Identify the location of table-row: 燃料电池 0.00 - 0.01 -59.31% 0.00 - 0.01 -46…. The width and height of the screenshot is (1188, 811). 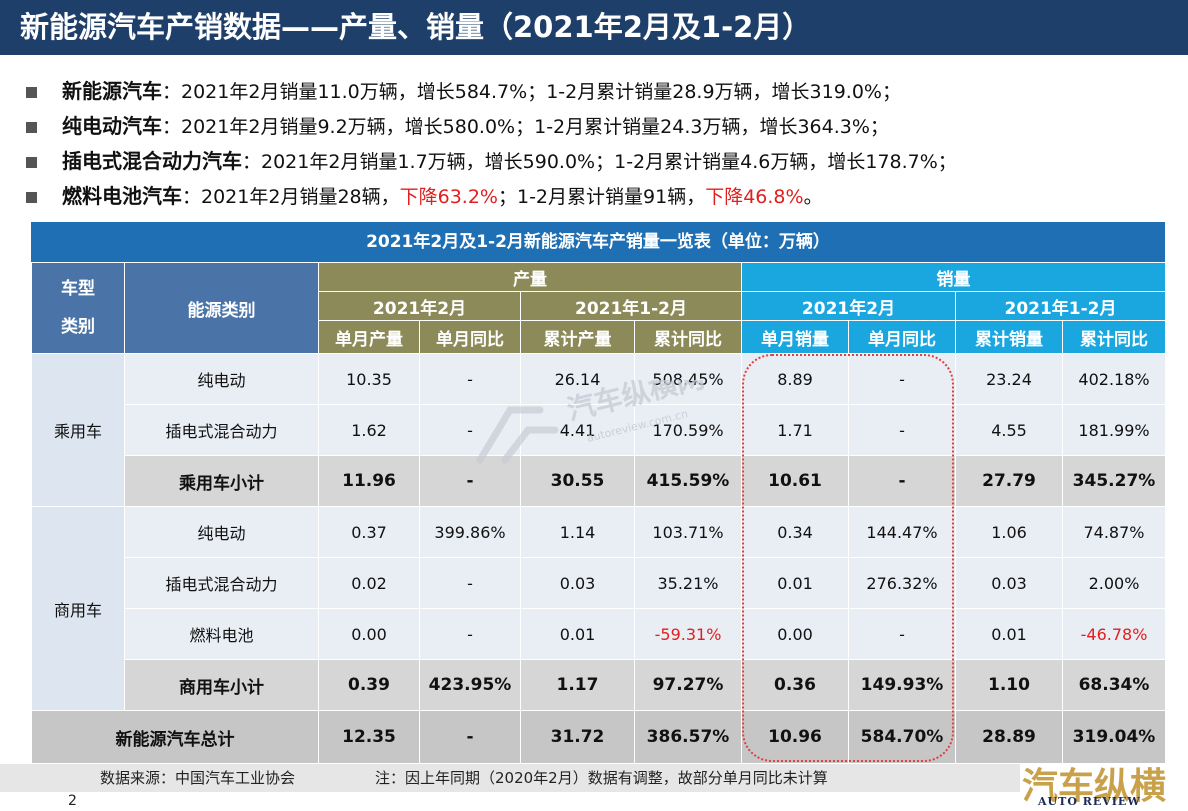
(599, 634).